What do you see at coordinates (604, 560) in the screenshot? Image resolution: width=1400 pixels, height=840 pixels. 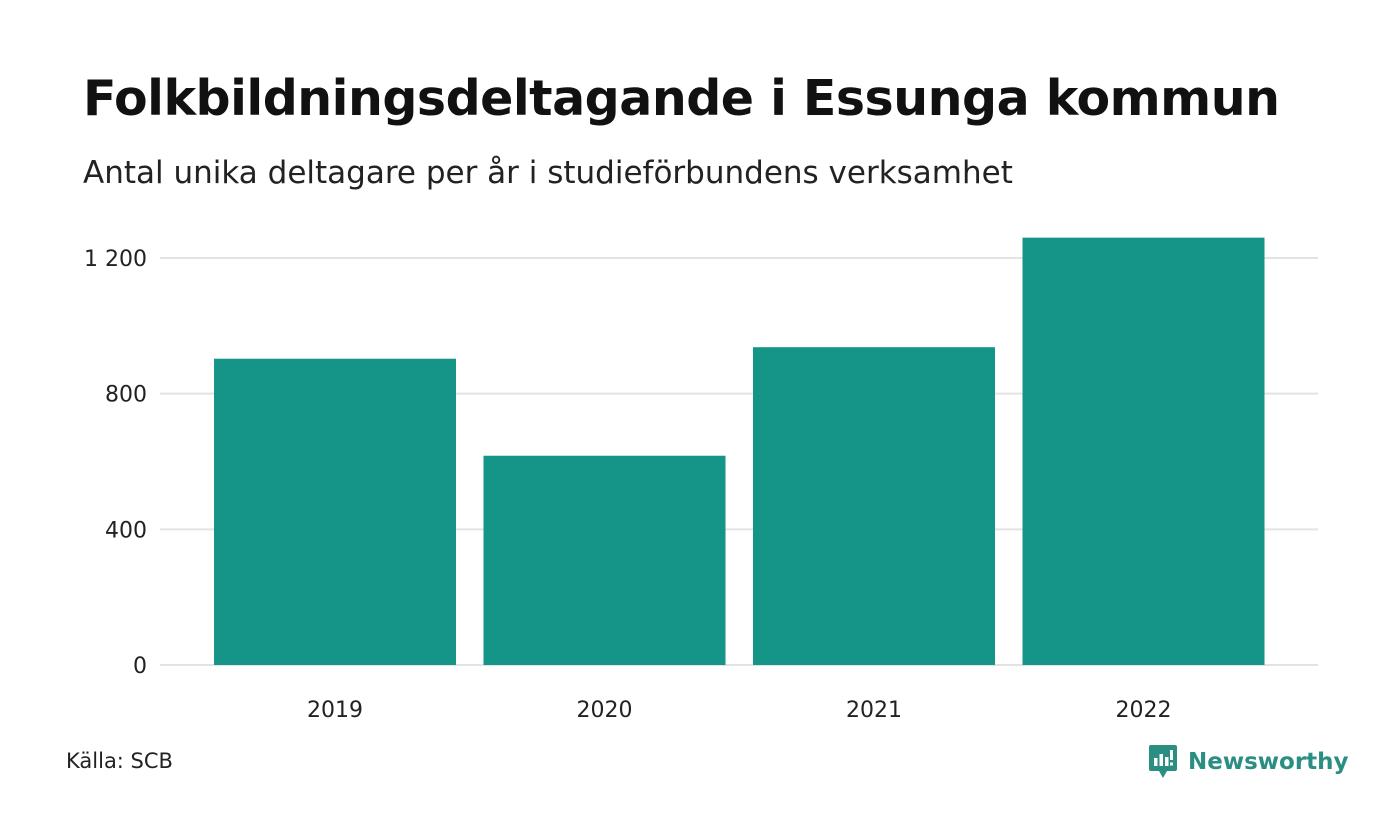 I see `bar-2020` at bounding box center [604, 560].